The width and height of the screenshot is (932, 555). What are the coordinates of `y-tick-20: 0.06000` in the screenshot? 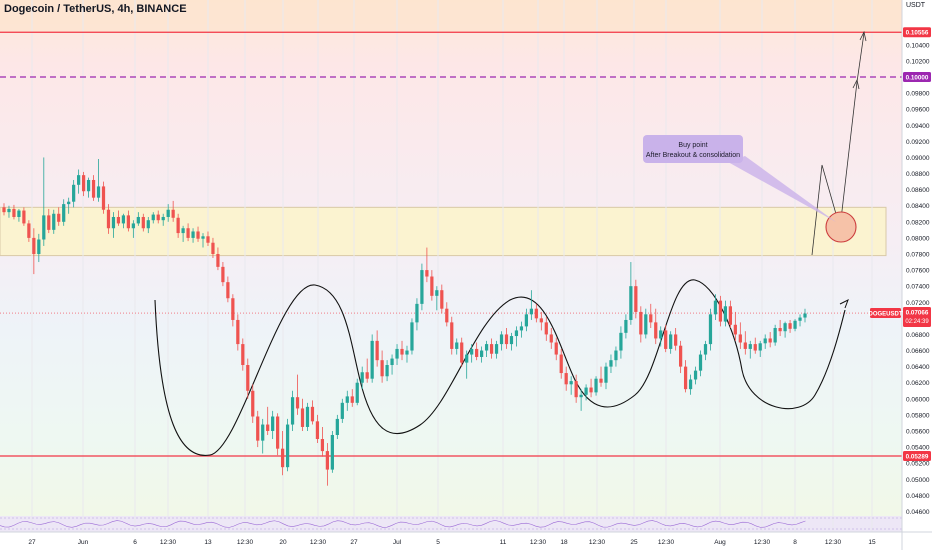 It's located at (918, 399).